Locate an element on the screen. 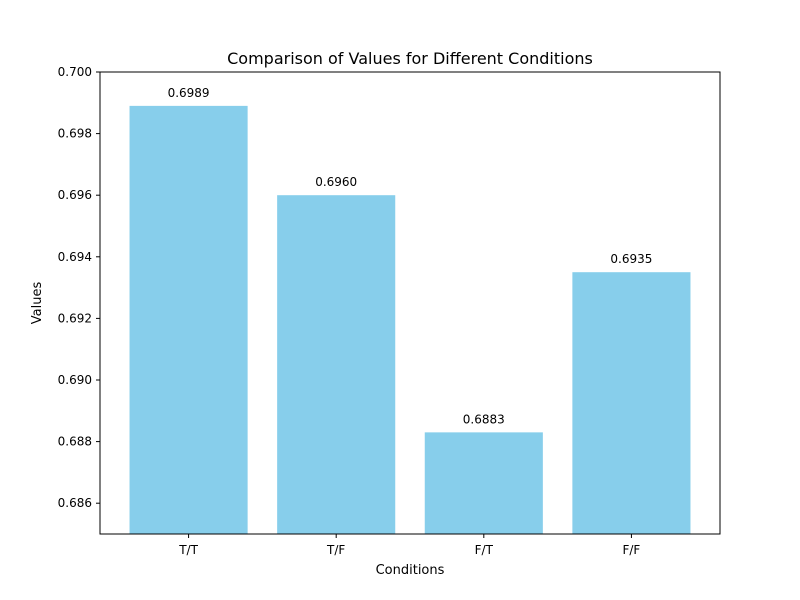 The width and height of the screenshot is (800, 600). y-tick-label: 0.690 is located at coordinates (75, 380).